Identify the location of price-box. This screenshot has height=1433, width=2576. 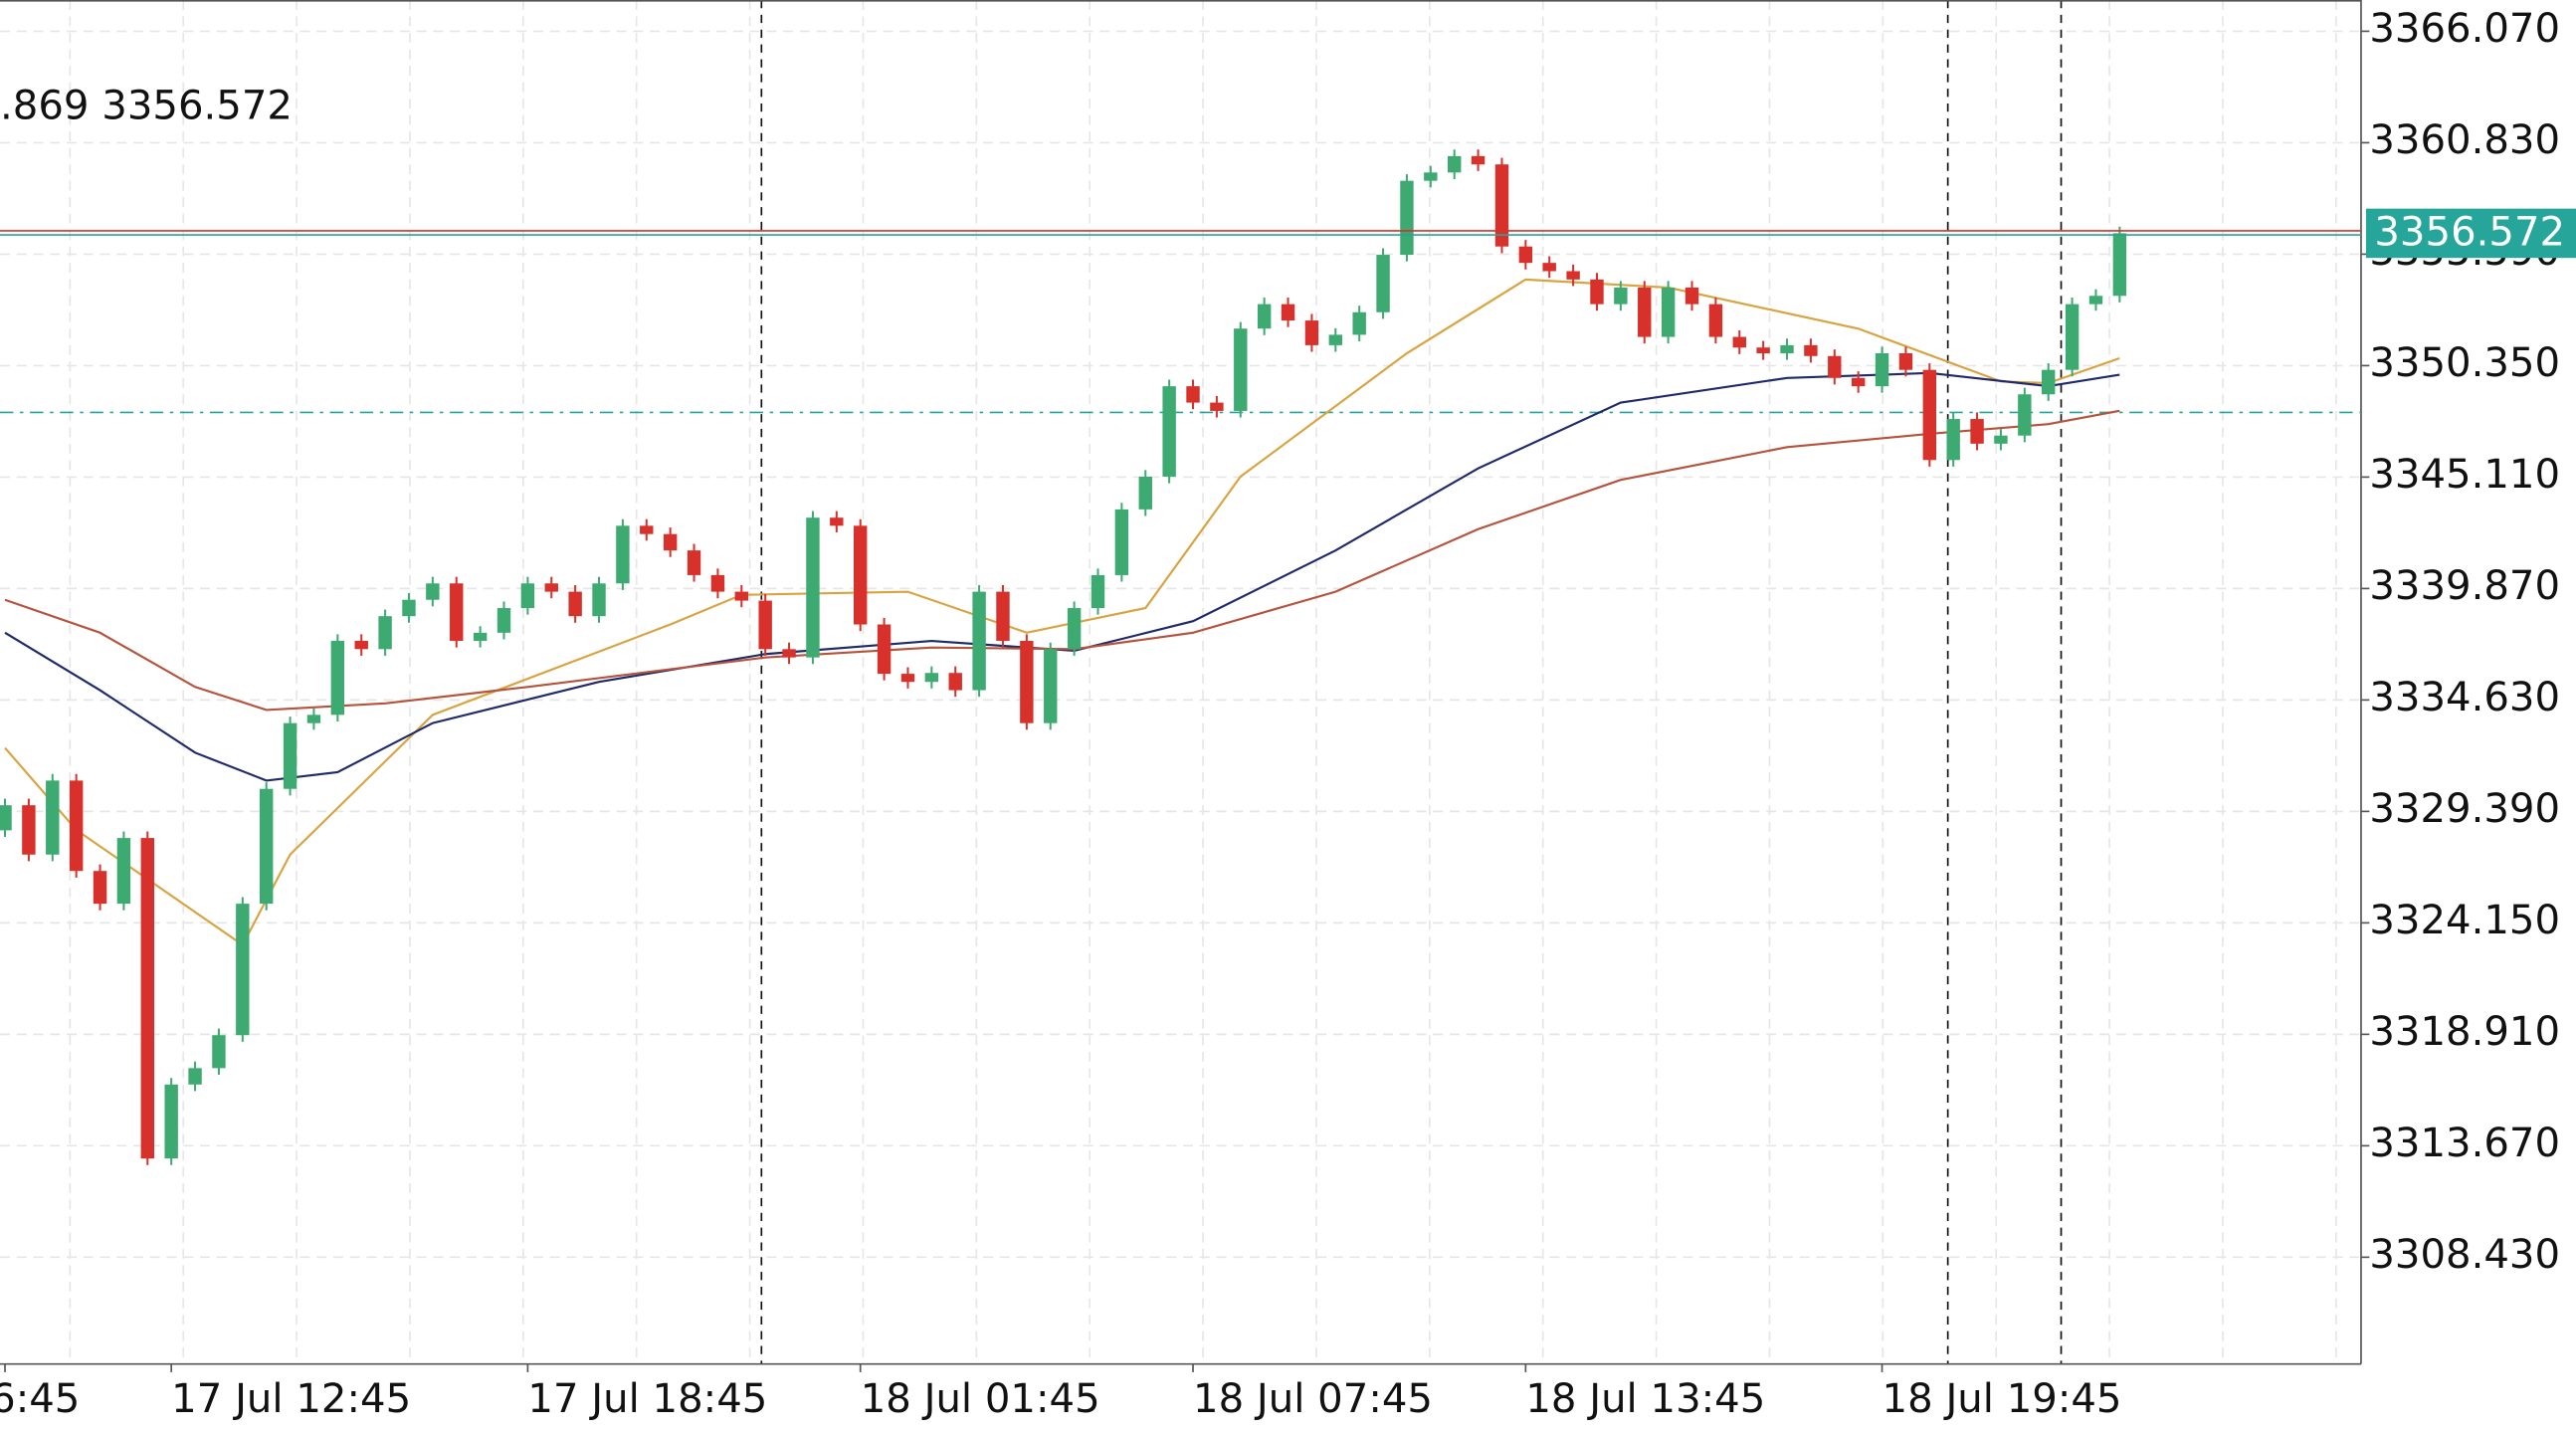
(2470, 233).